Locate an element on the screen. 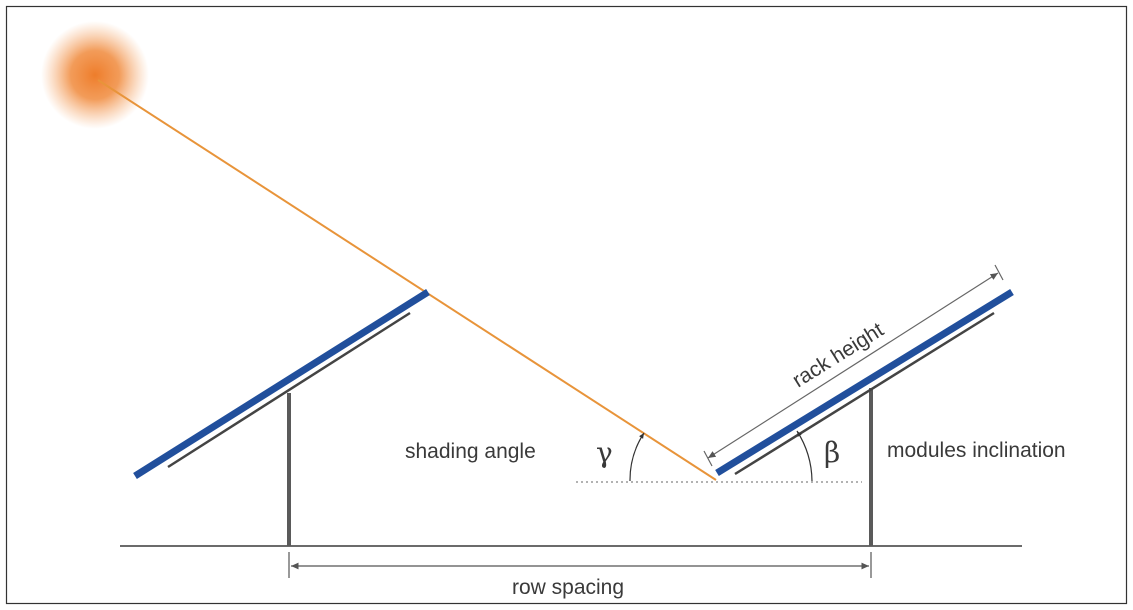 The image size is (1133, 610). inclination-angle-arc is located at coordinates (804, 456).